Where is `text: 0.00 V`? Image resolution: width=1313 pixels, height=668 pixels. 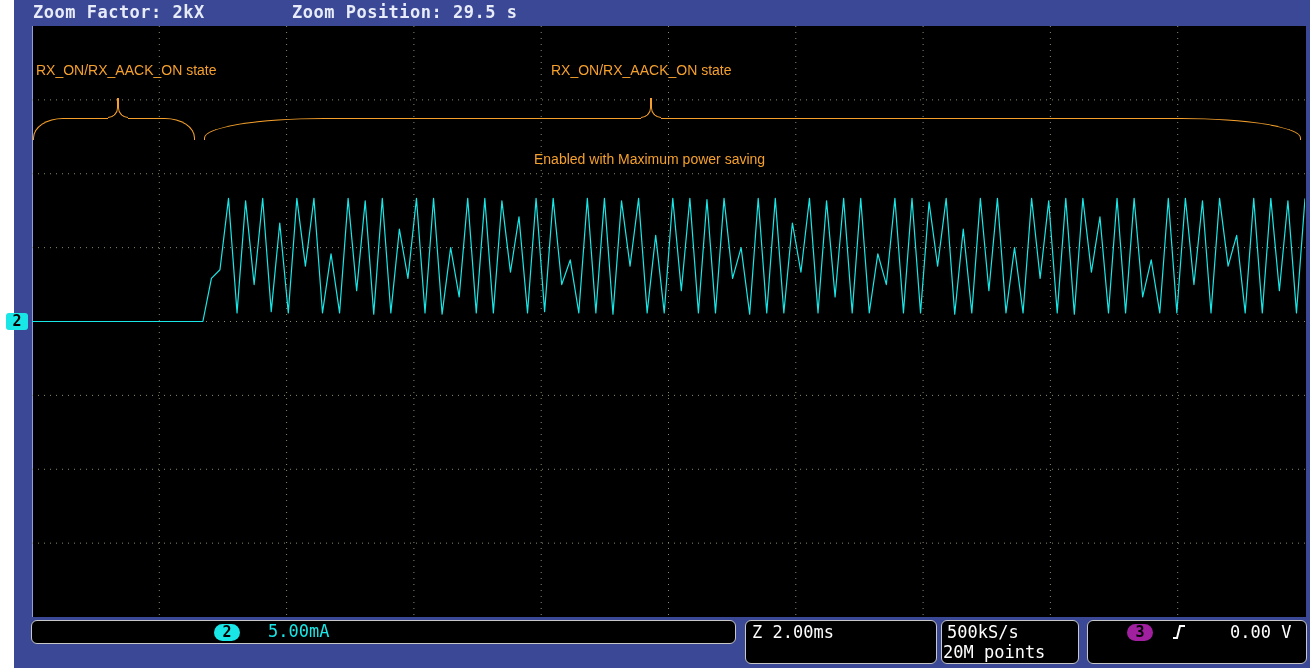 text: 0.00 V is located at coordinates (1261, 632).